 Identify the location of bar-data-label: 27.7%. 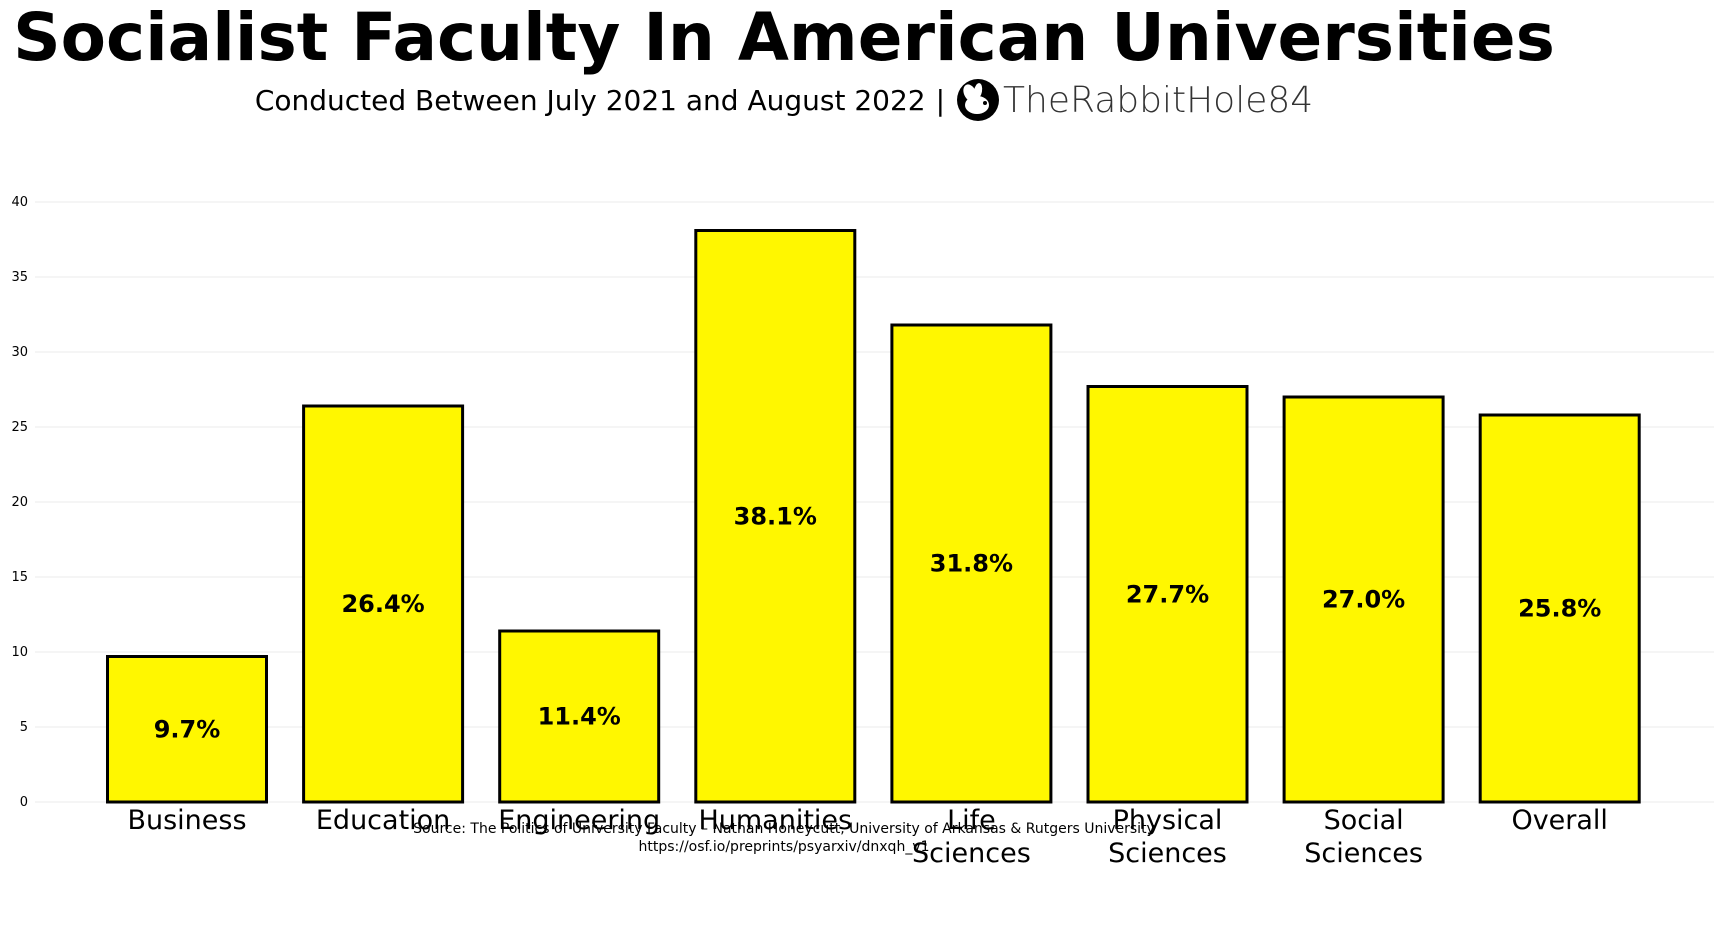
(1167, 594).